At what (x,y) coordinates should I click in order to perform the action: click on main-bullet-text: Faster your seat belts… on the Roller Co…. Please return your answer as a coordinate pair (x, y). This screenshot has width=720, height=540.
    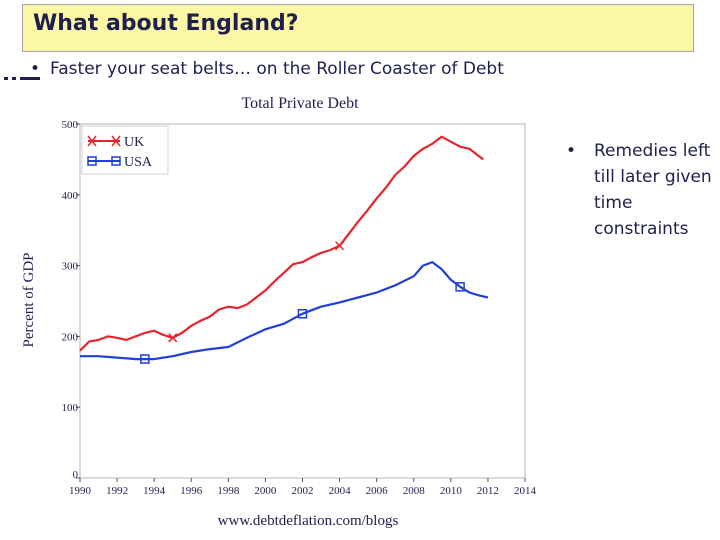
    Looking at the image, I should click on (277, 69).